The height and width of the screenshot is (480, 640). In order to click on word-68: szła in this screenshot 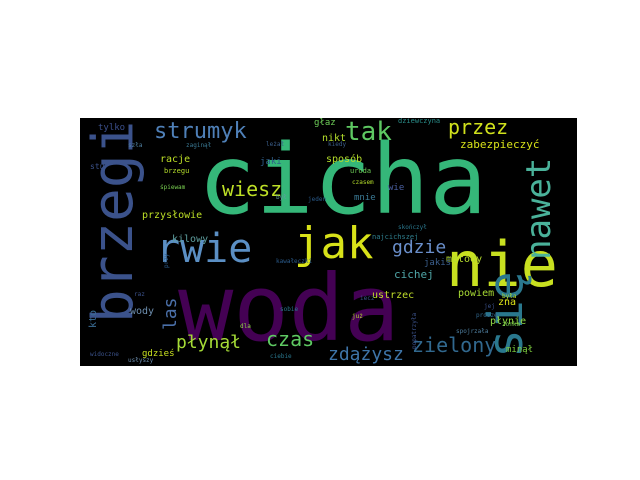, I will do `click(135, 145)`.